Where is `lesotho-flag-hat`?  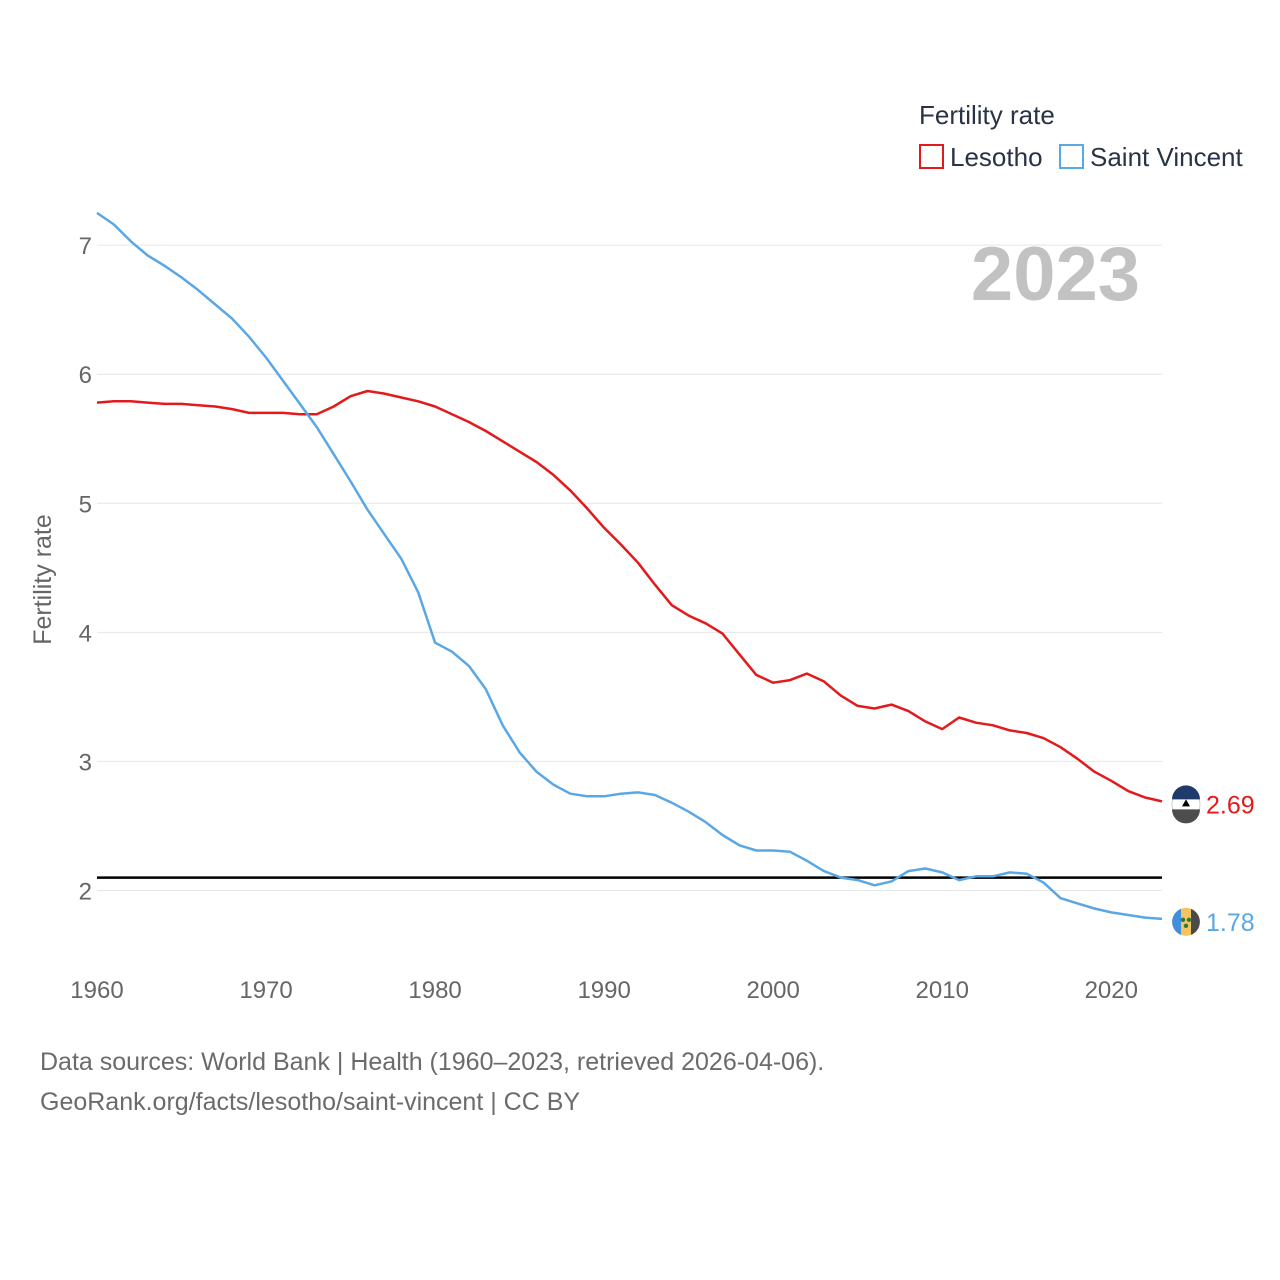 lesotho-flag-hat is located at coordinates (1186, 803).